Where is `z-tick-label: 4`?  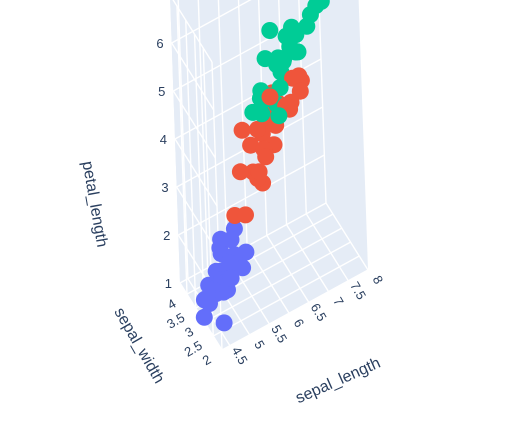
z-tick-label: 4 is located at coordinates (163, 139).